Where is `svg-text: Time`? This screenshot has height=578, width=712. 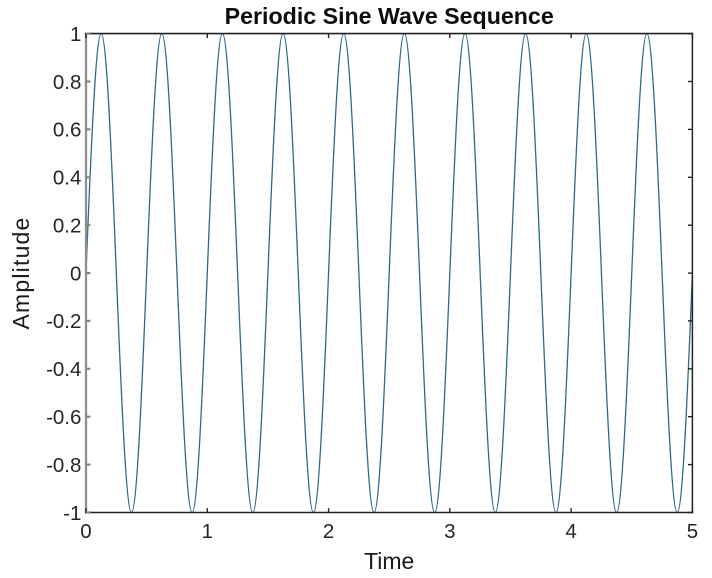 svg-text: Time is located at coordinates (389, 561).